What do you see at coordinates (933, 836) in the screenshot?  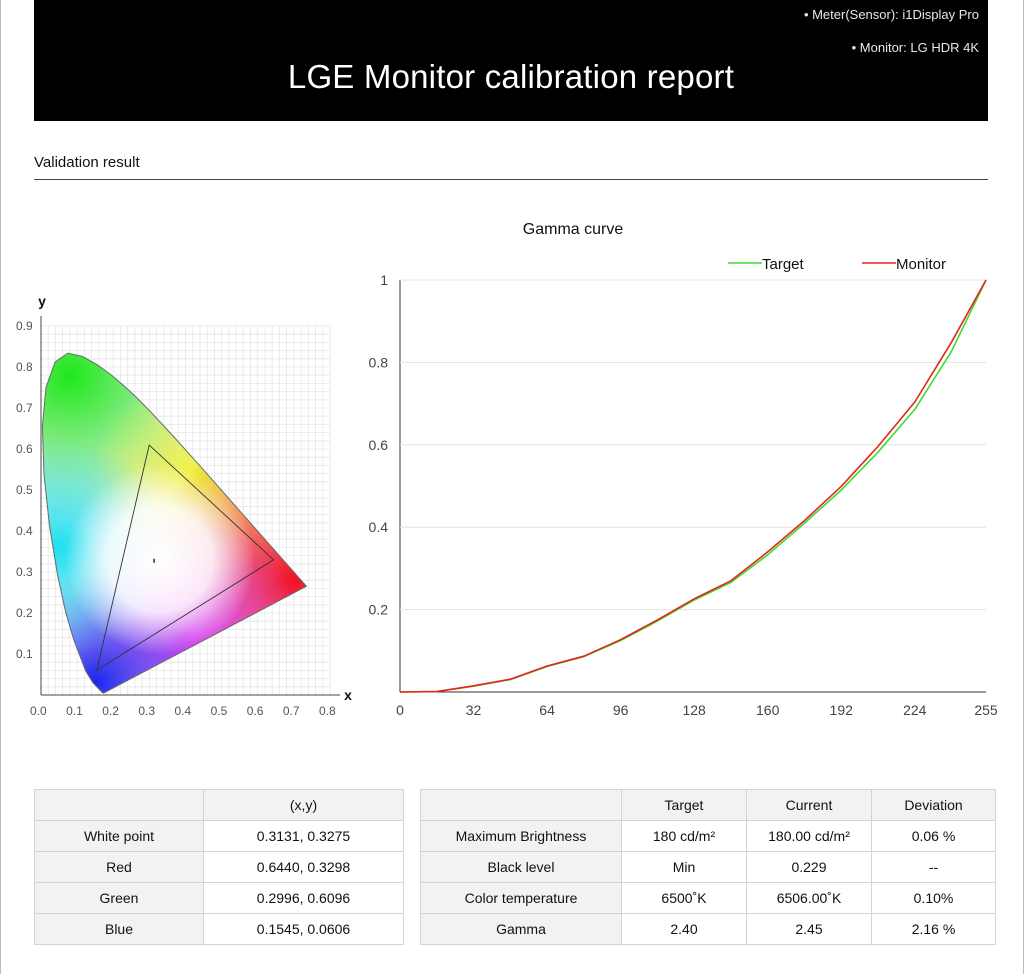 I see `table-cell: 0.06 %` at bounding box center [933, 836].